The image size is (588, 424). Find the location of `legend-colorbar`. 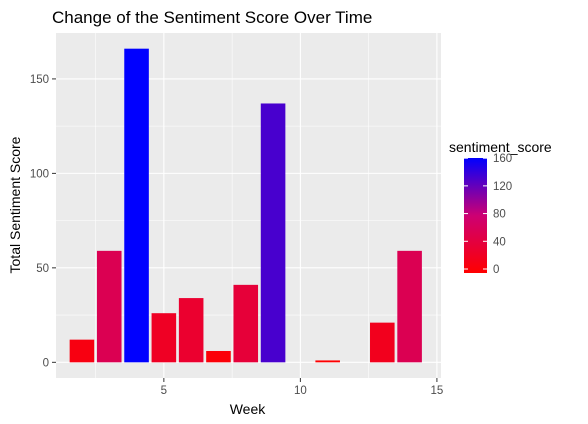

legend-colorbar is located at coordinates (475, 215).